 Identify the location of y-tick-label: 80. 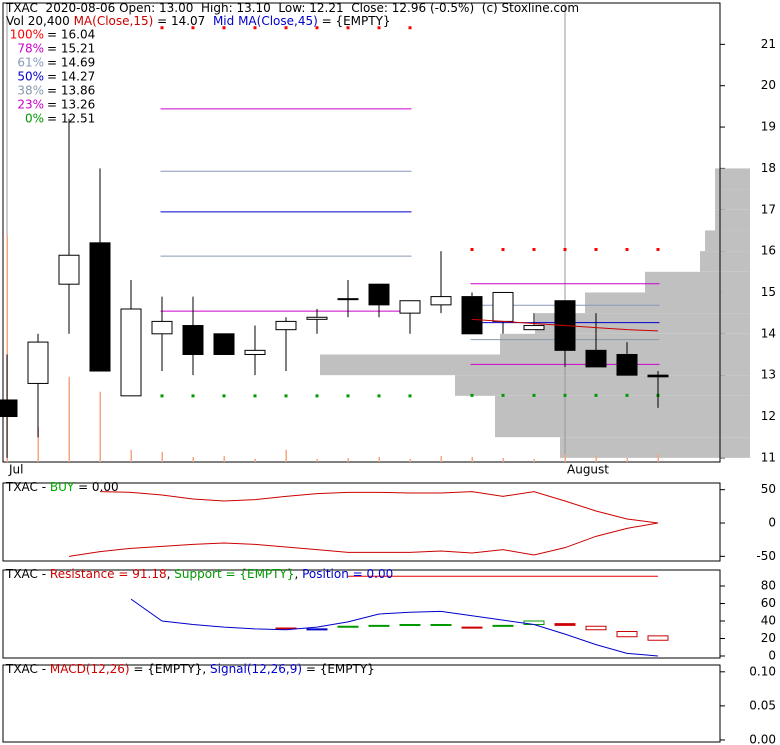
(768, 586).